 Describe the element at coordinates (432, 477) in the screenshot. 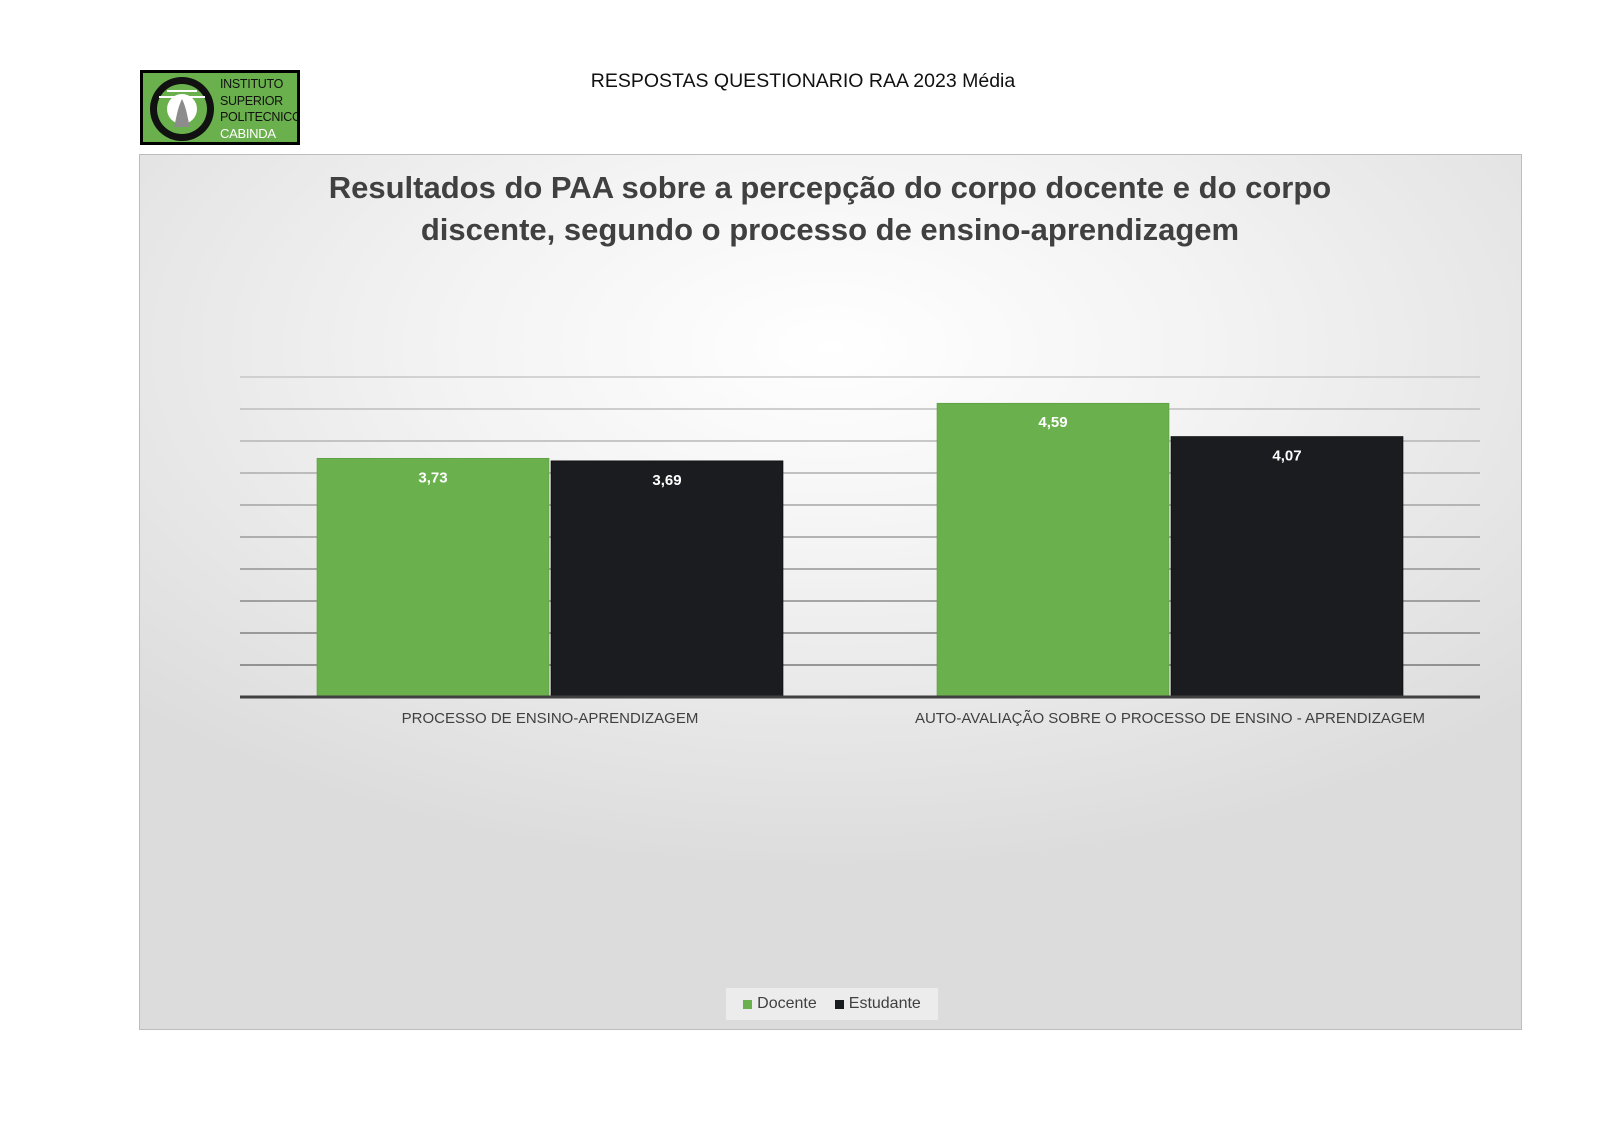

I see `data-label: 3,73` at that location.